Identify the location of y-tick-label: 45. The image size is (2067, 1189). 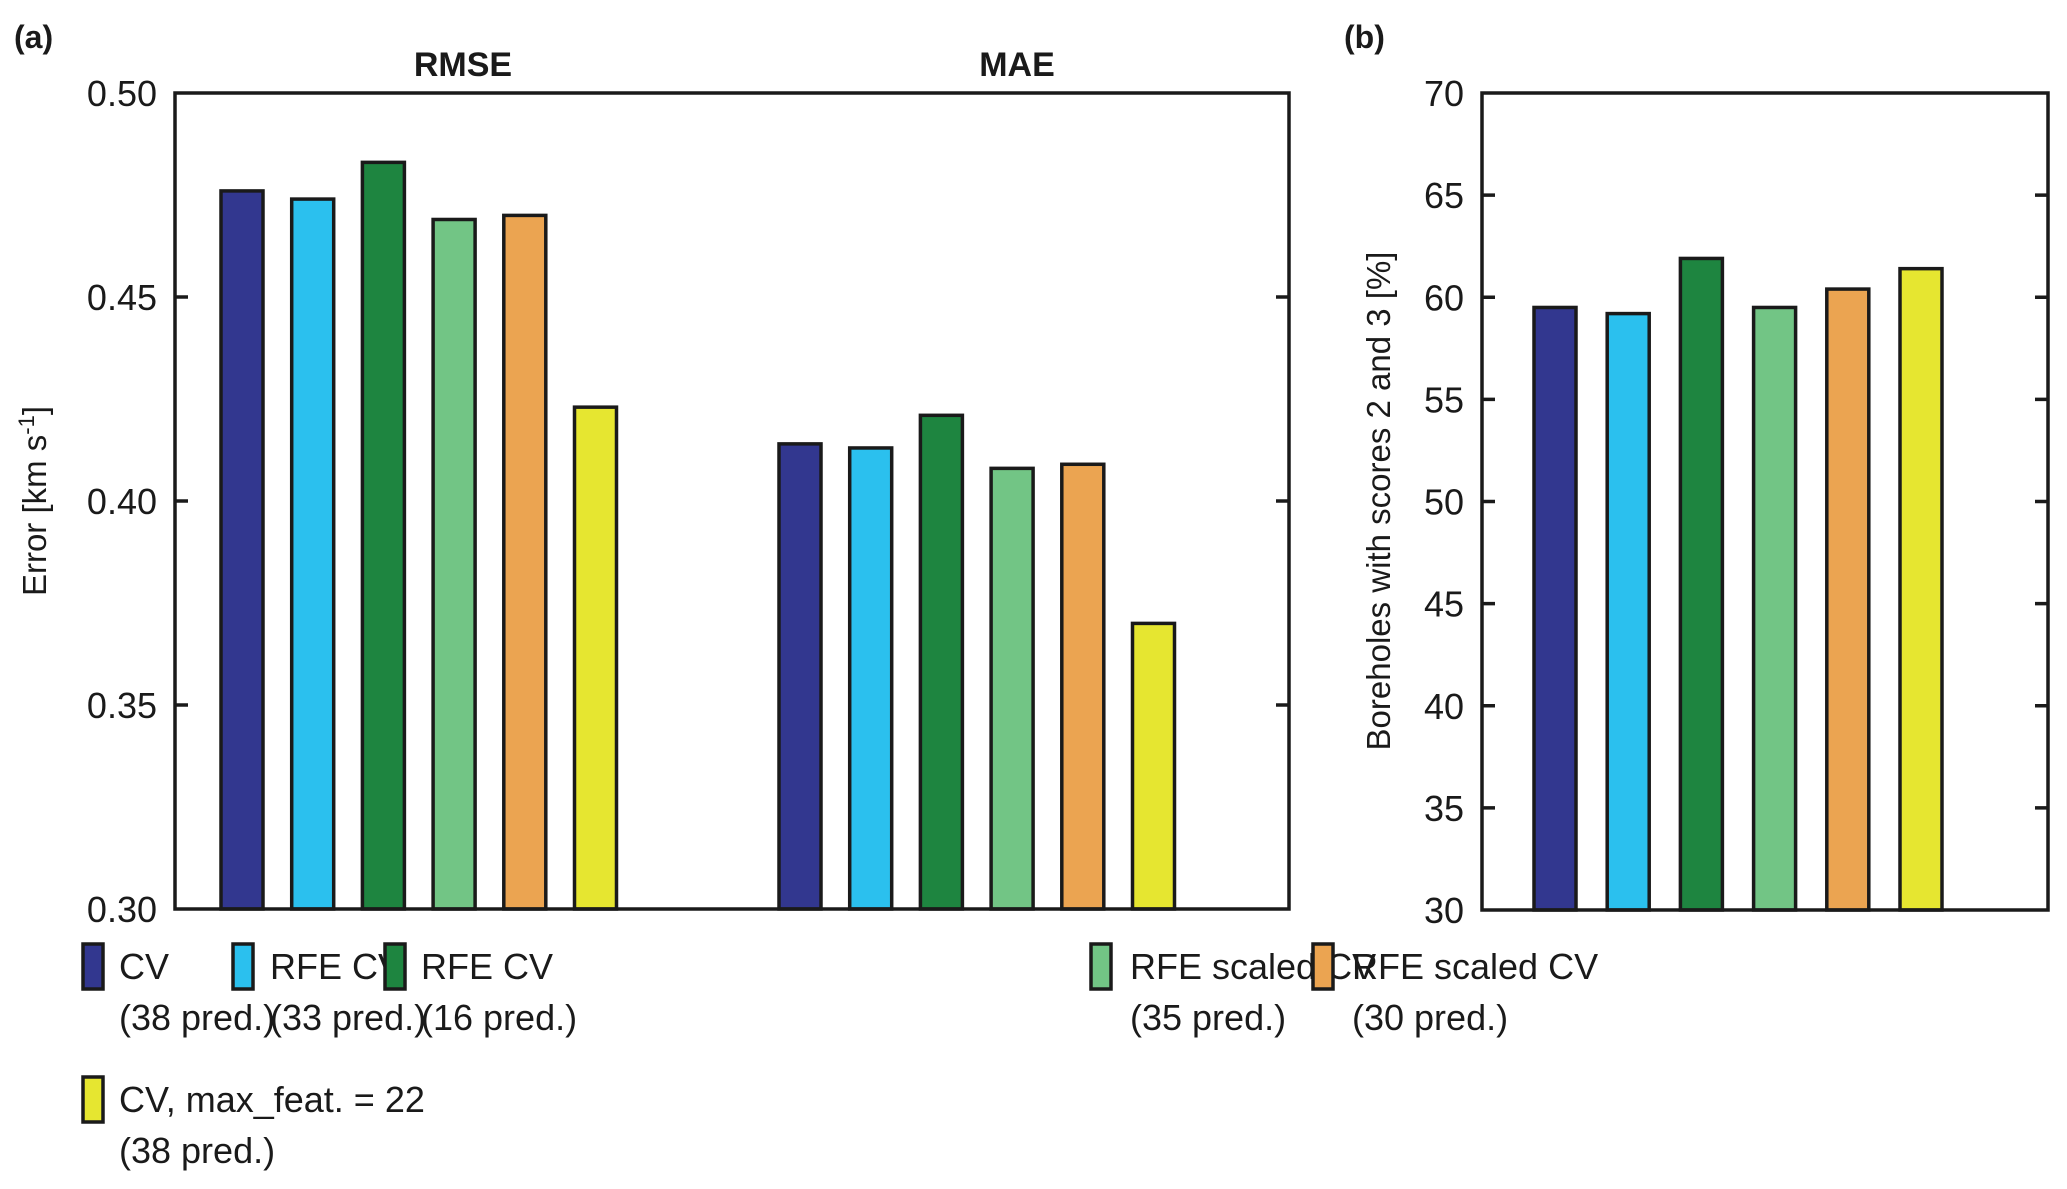
(1444, 604).